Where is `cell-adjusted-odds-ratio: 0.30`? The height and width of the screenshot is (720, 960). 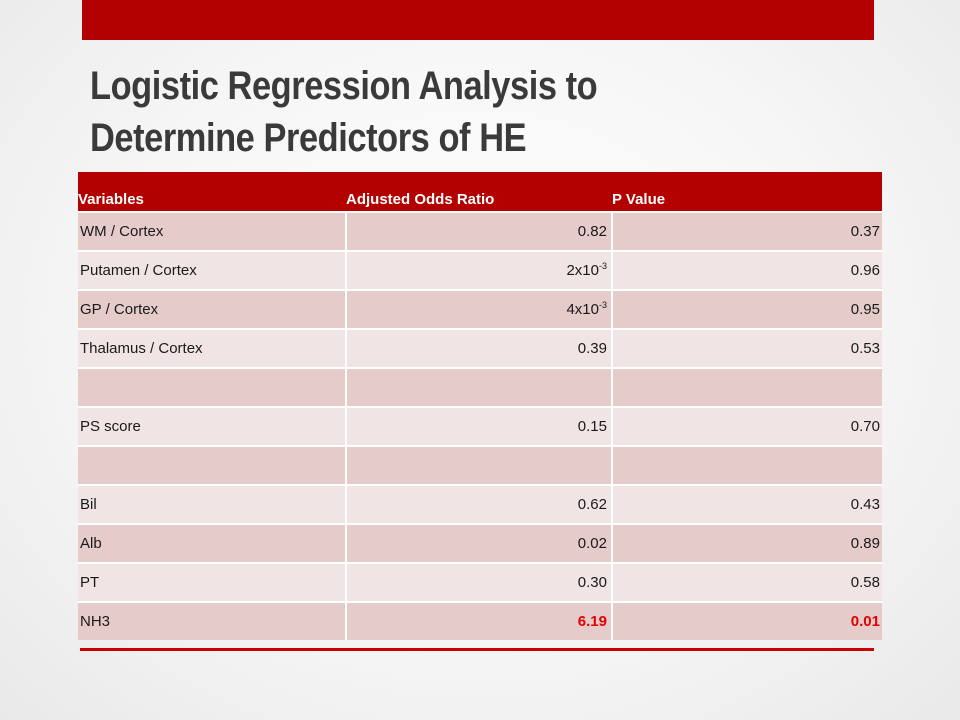
cell-adjusted-odds-ratio: 0.30 is located at coordinates (479, 582).